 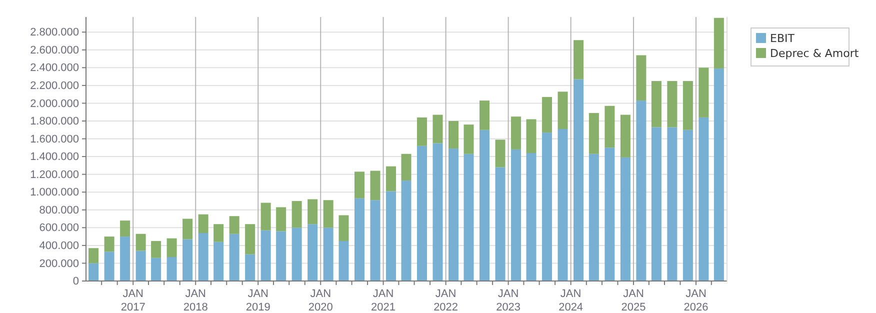 What do you see at coordinates (54, 86) in the screenshot?
I see `y-tick-label: 2.200.000` at bounding box center [54, 86].